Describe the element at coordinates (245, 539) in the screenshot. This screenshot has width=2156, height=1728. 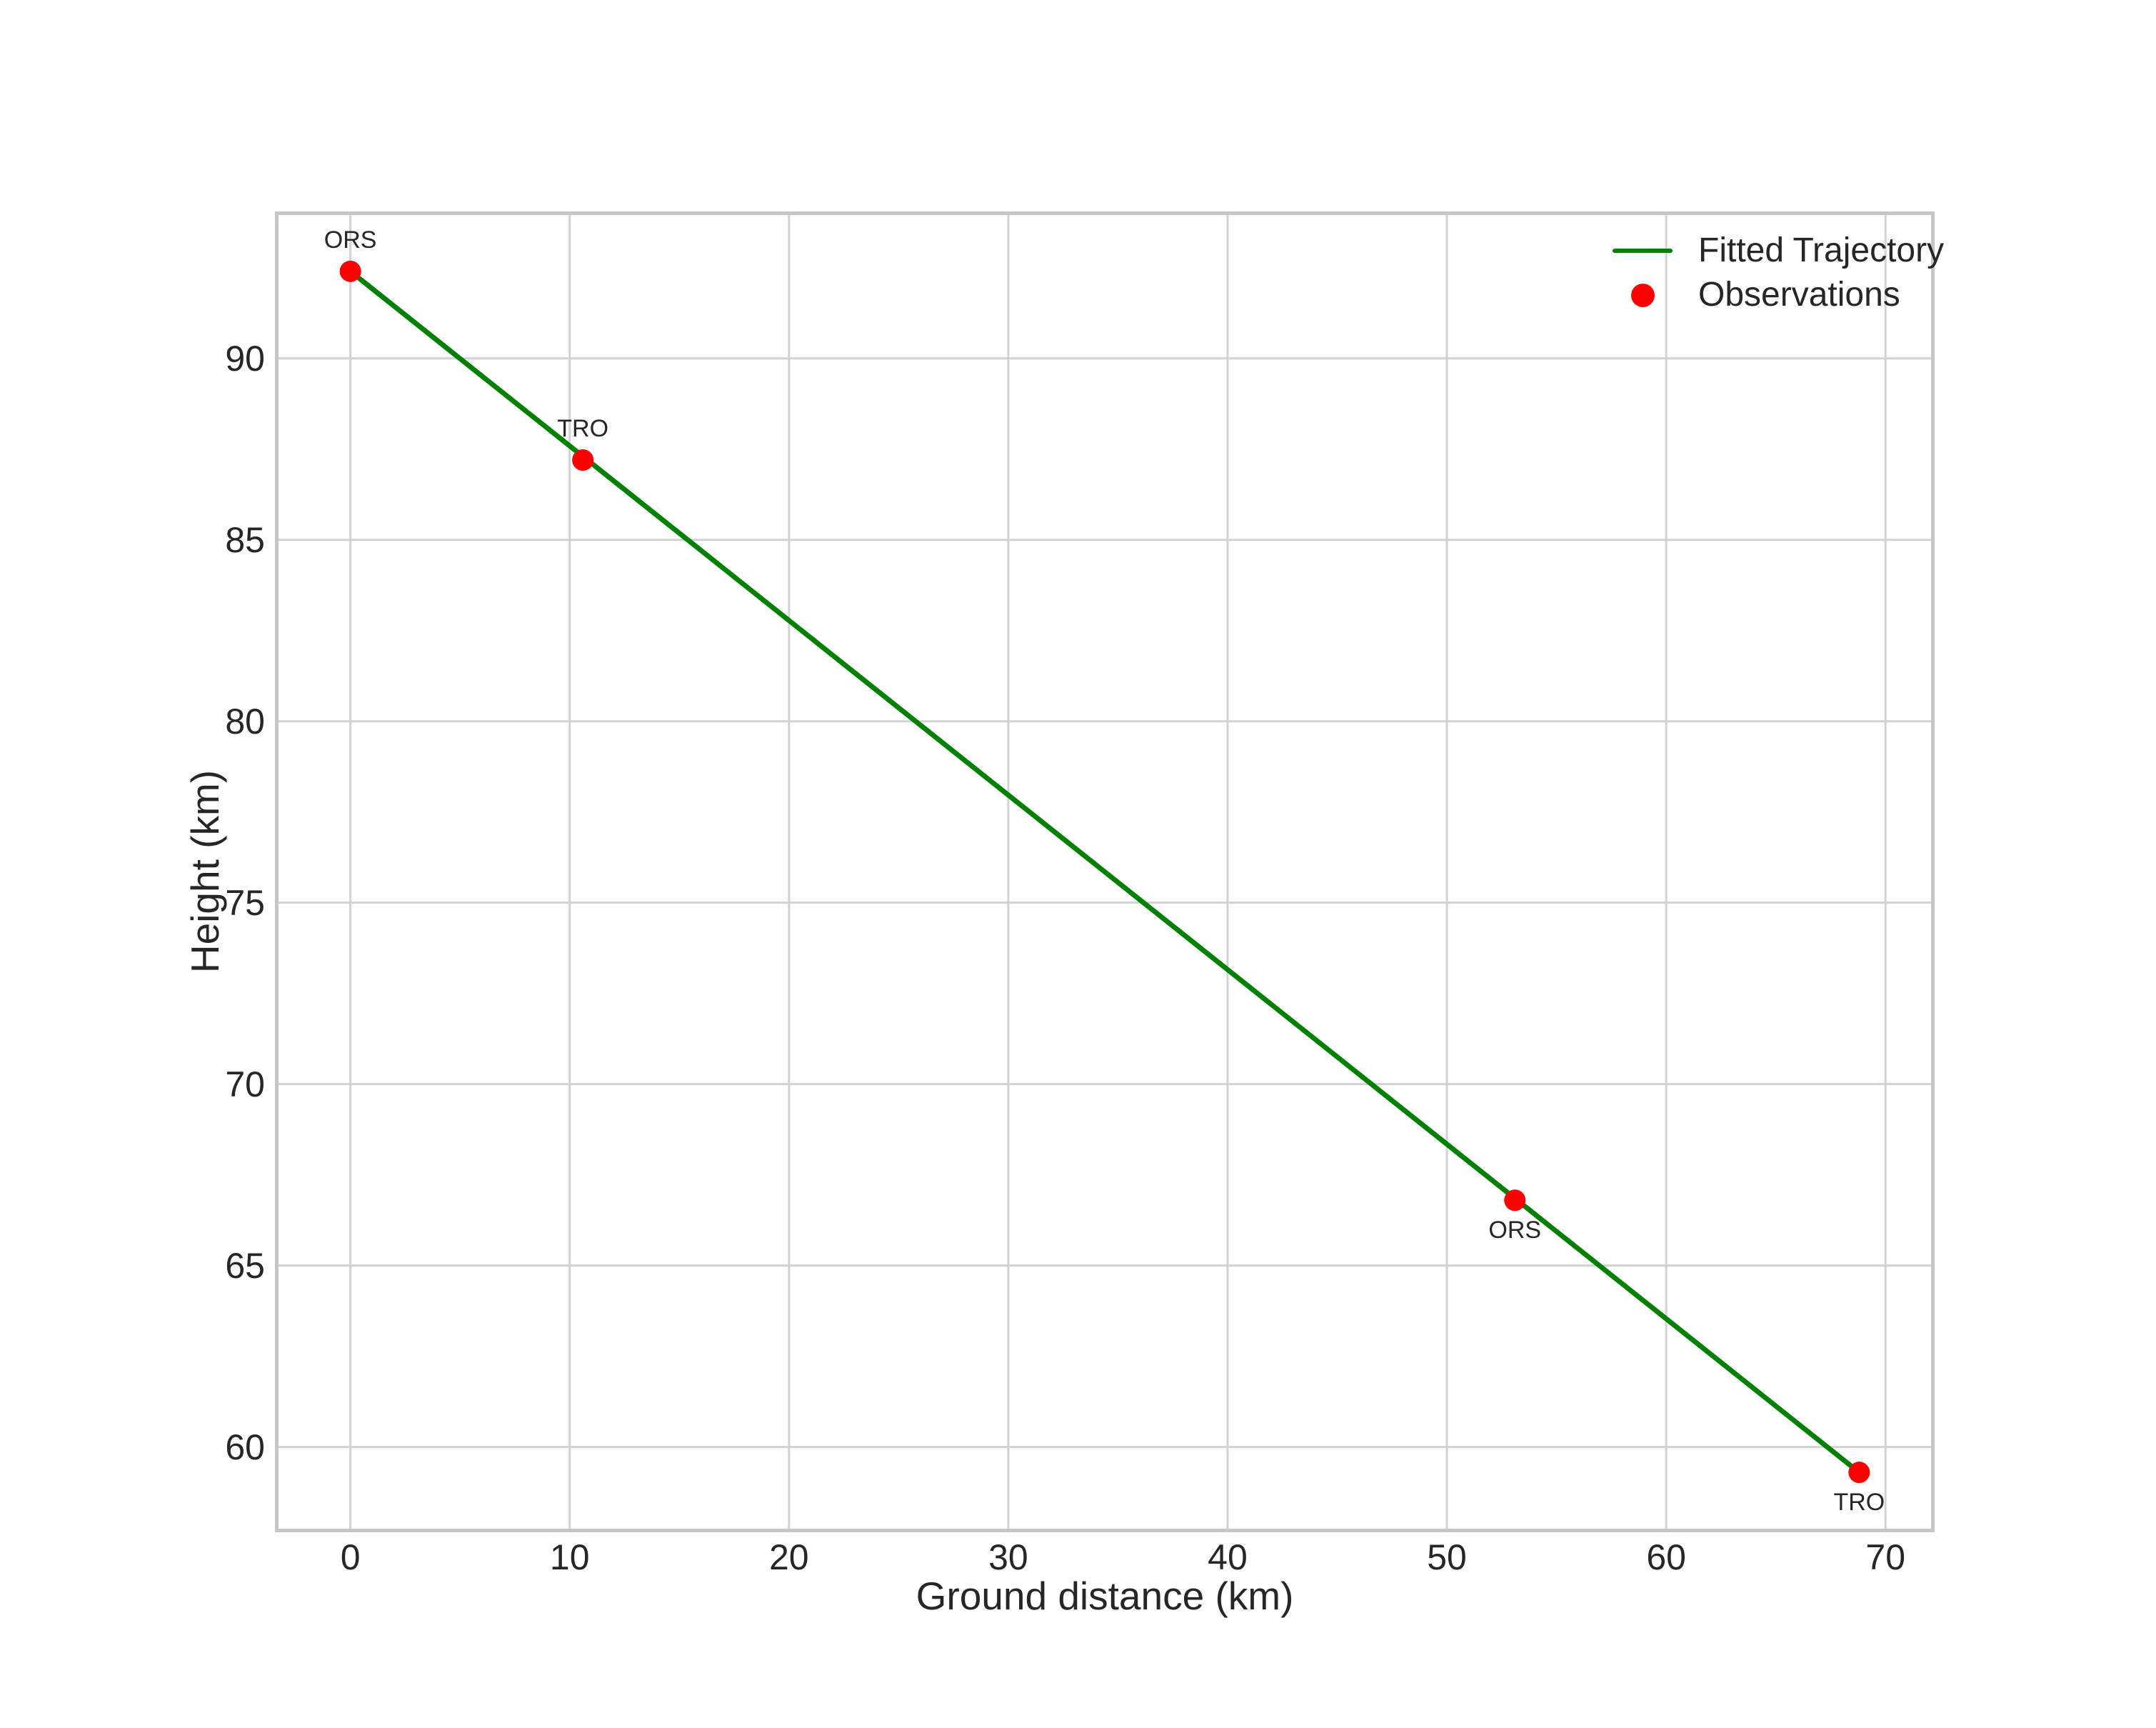
I see `y-tick-label-85: 85` at that location.